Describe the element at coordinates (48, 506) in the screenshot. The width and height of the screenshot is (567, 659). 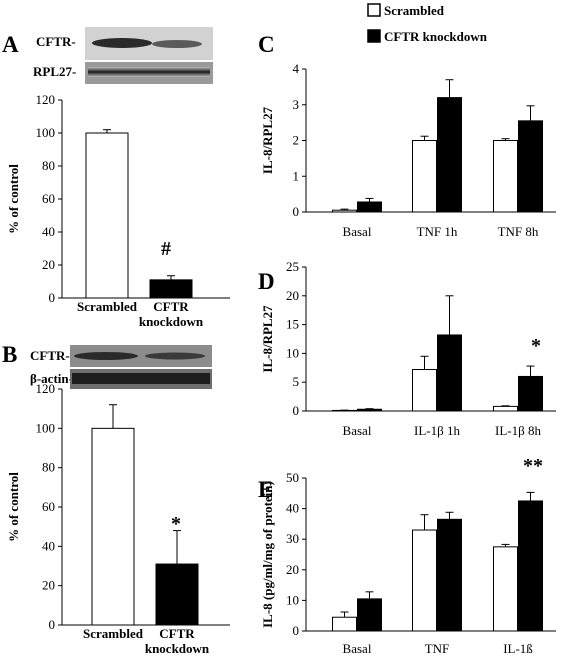
I see `chart-b-ytick-label: 60` at that location.